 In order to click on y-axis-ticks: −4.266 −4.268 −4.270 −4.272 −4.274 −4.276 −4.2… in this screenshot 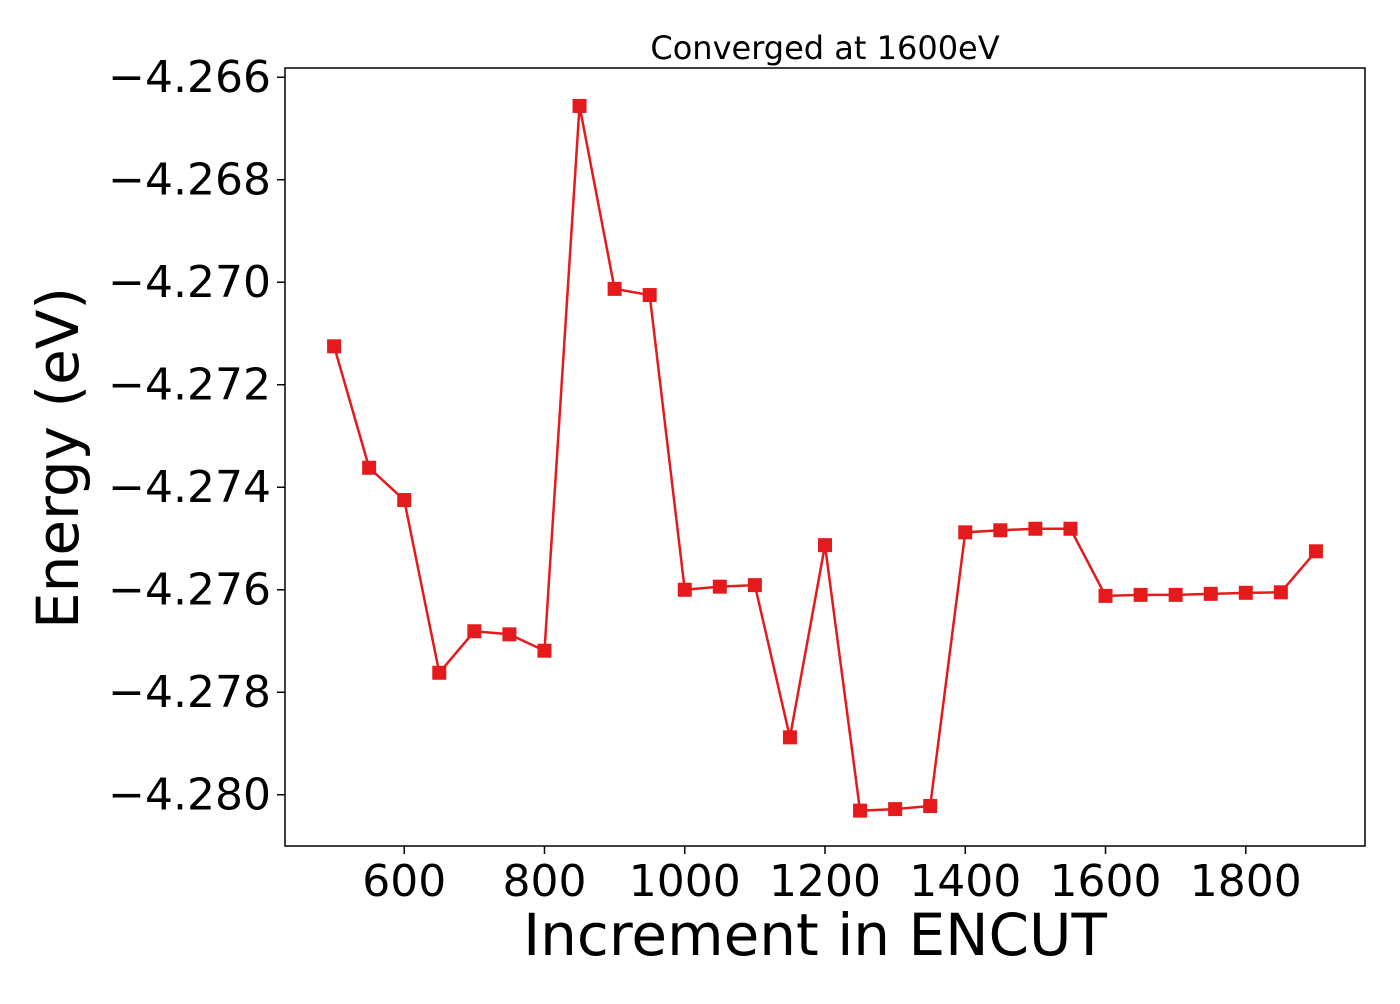, I will do `click(196, 436)`.